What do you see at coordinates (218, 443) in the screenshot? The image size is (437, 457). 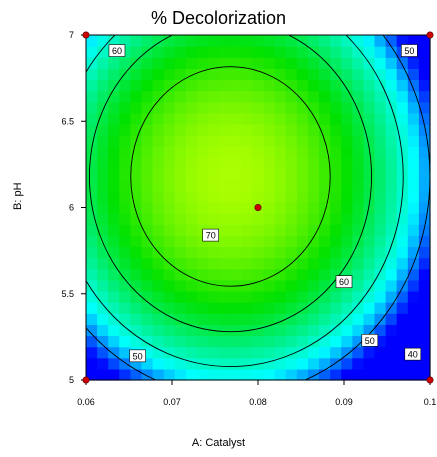 I see `x-axis-label: A: Catalyst` at bounding box center [218, 443].